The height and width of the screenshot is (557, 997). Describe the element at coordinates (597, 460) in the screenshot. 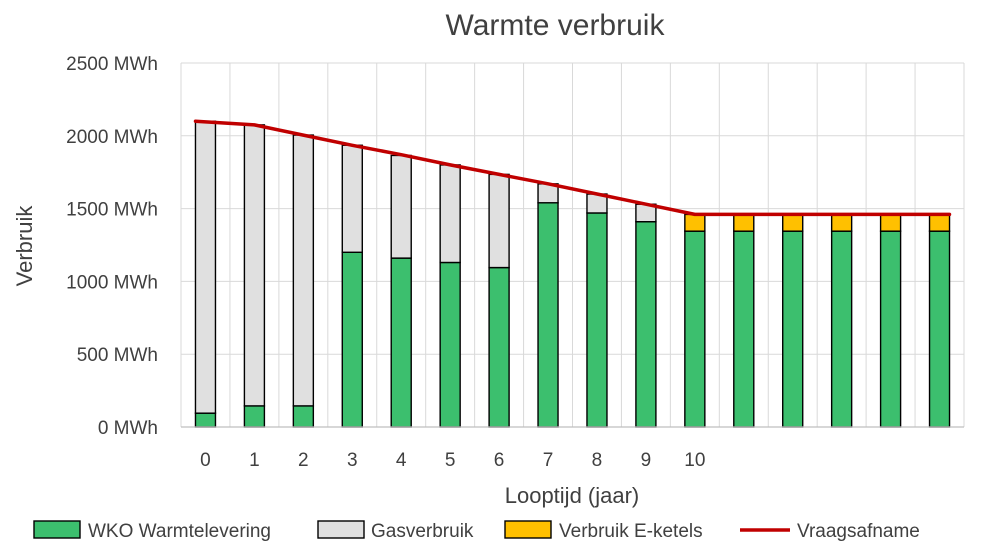

I see `x-tick-label: 8` at that location.